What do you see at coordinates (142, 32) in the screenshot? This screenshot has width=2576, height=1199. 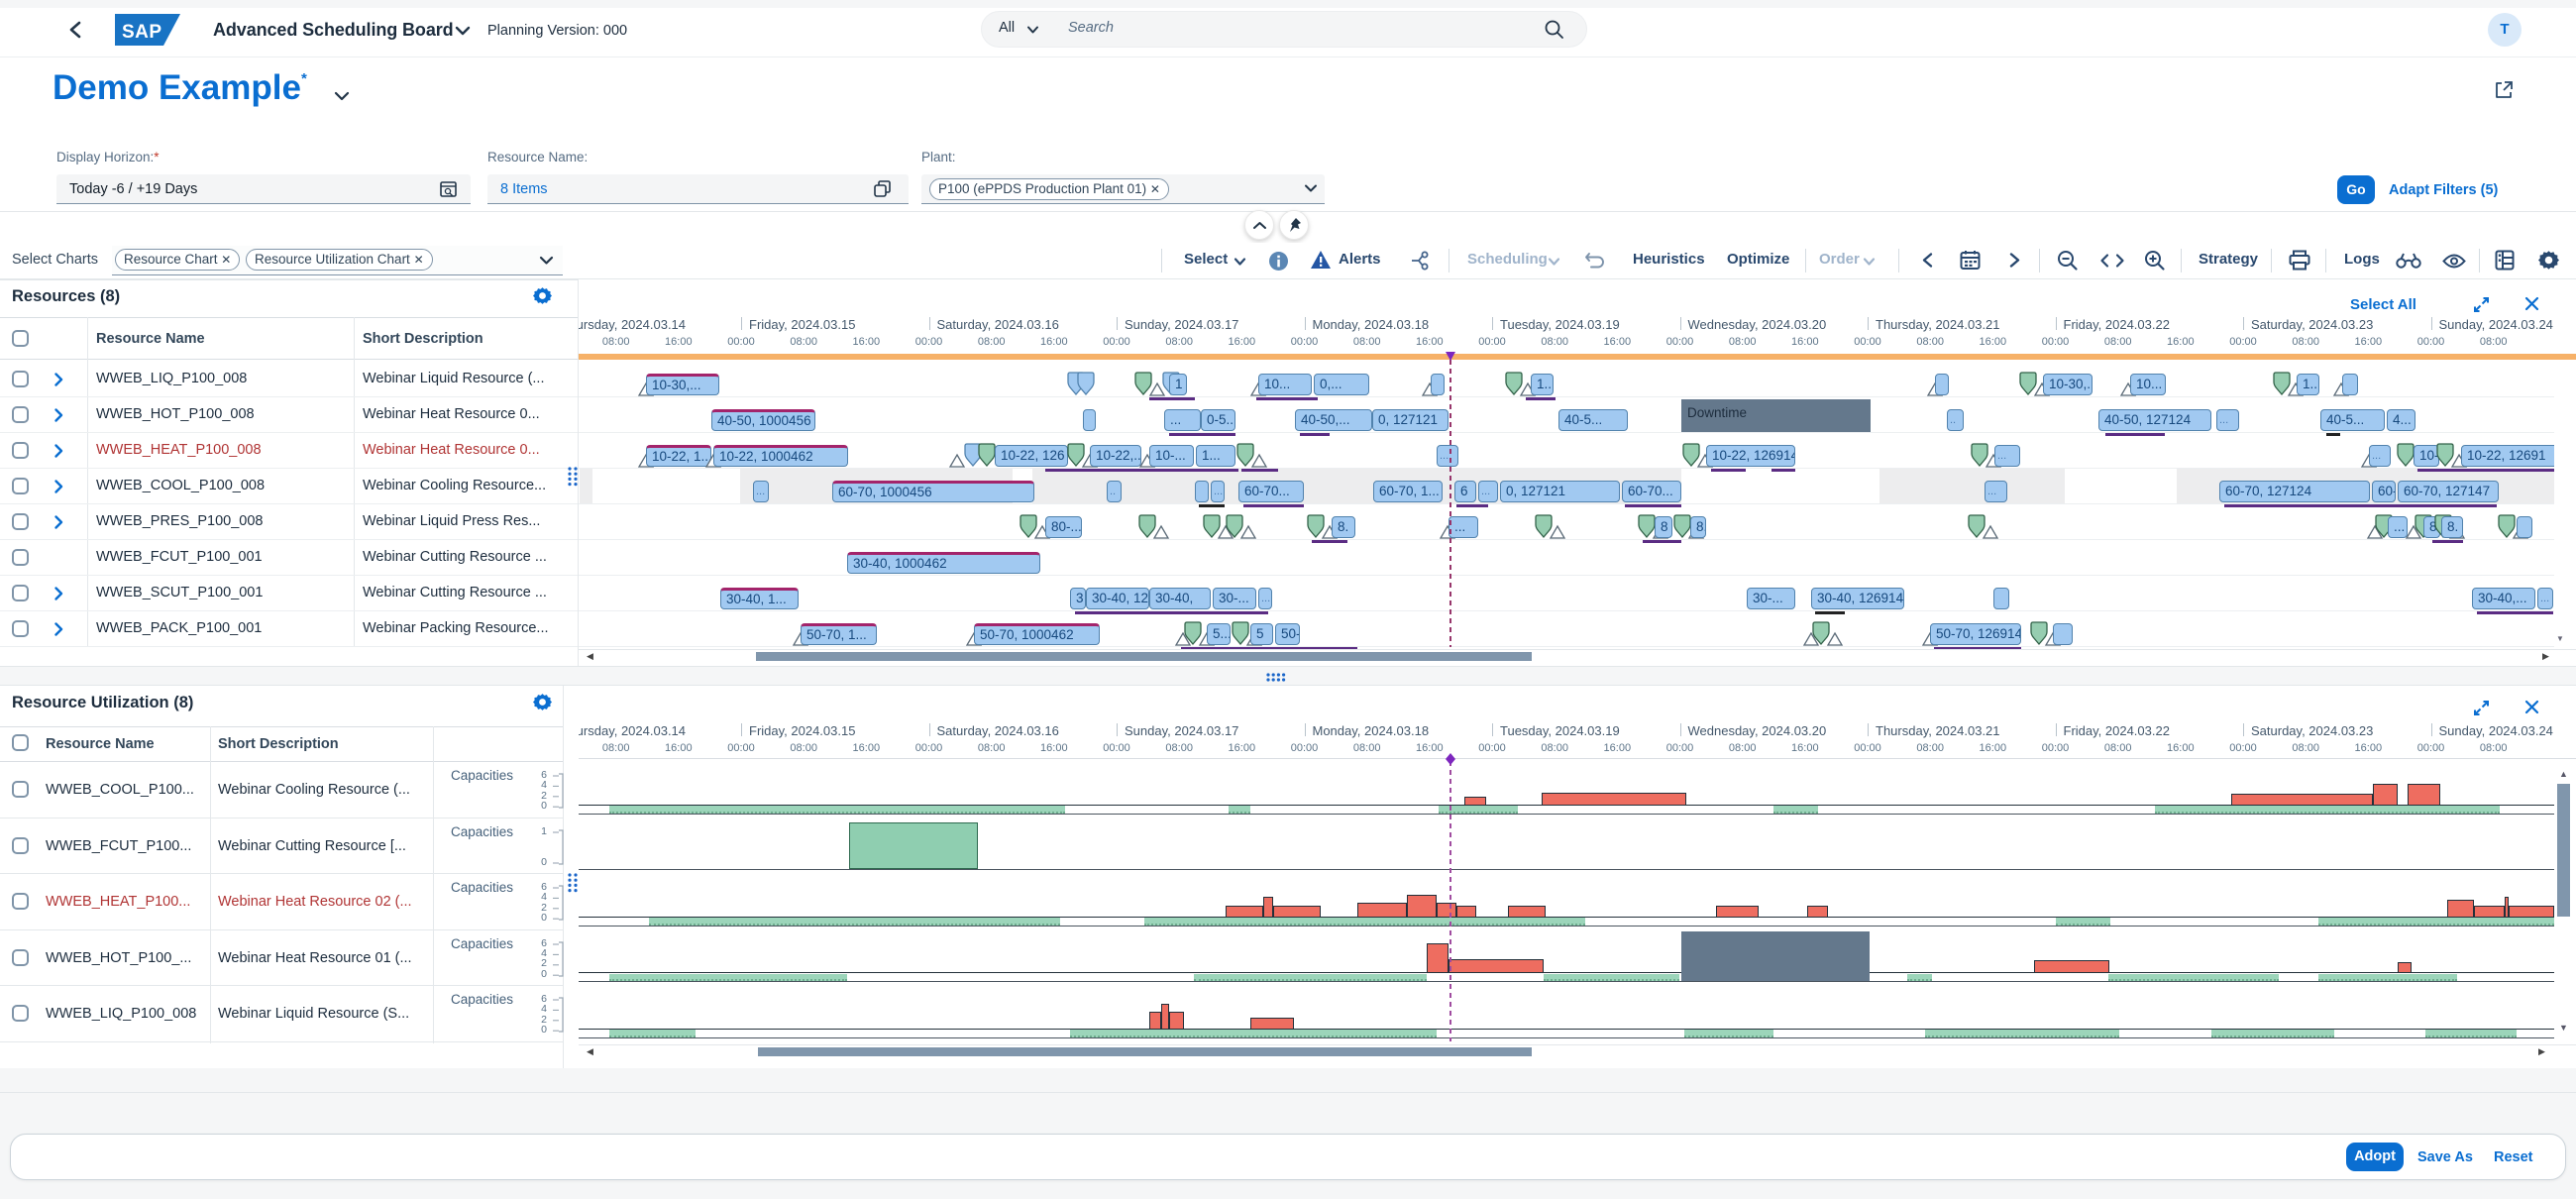 I see `svg-text: SAP` at bounding box center [142, 32].